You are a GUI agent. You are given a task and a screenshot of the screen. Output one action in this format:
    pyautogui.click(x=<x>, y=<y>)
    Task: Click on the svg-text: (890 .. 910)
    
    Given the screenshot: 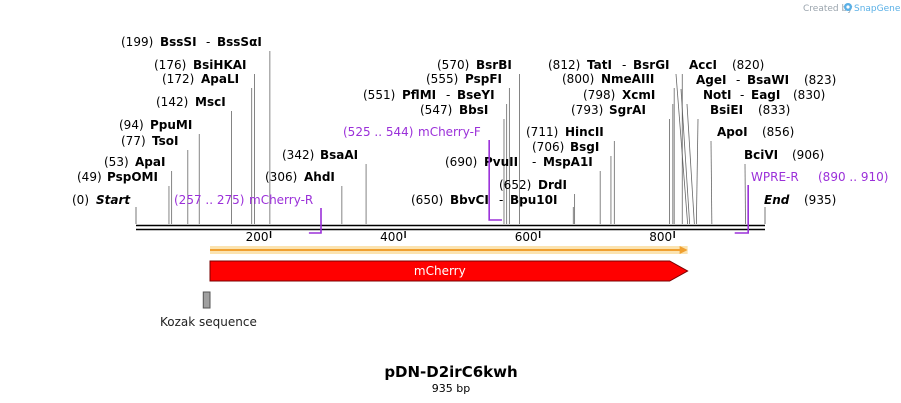 What is the action you would take?
    pyautogui.click(x=853, y=177)
    